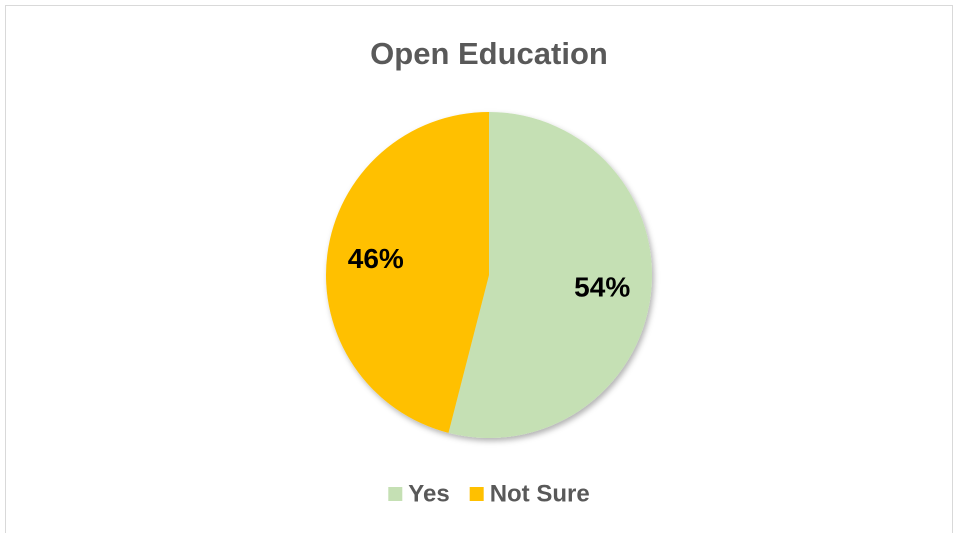 This screenshot has height=533, width=958. I want to click on chart-title: Open Education, so click(489, 53).